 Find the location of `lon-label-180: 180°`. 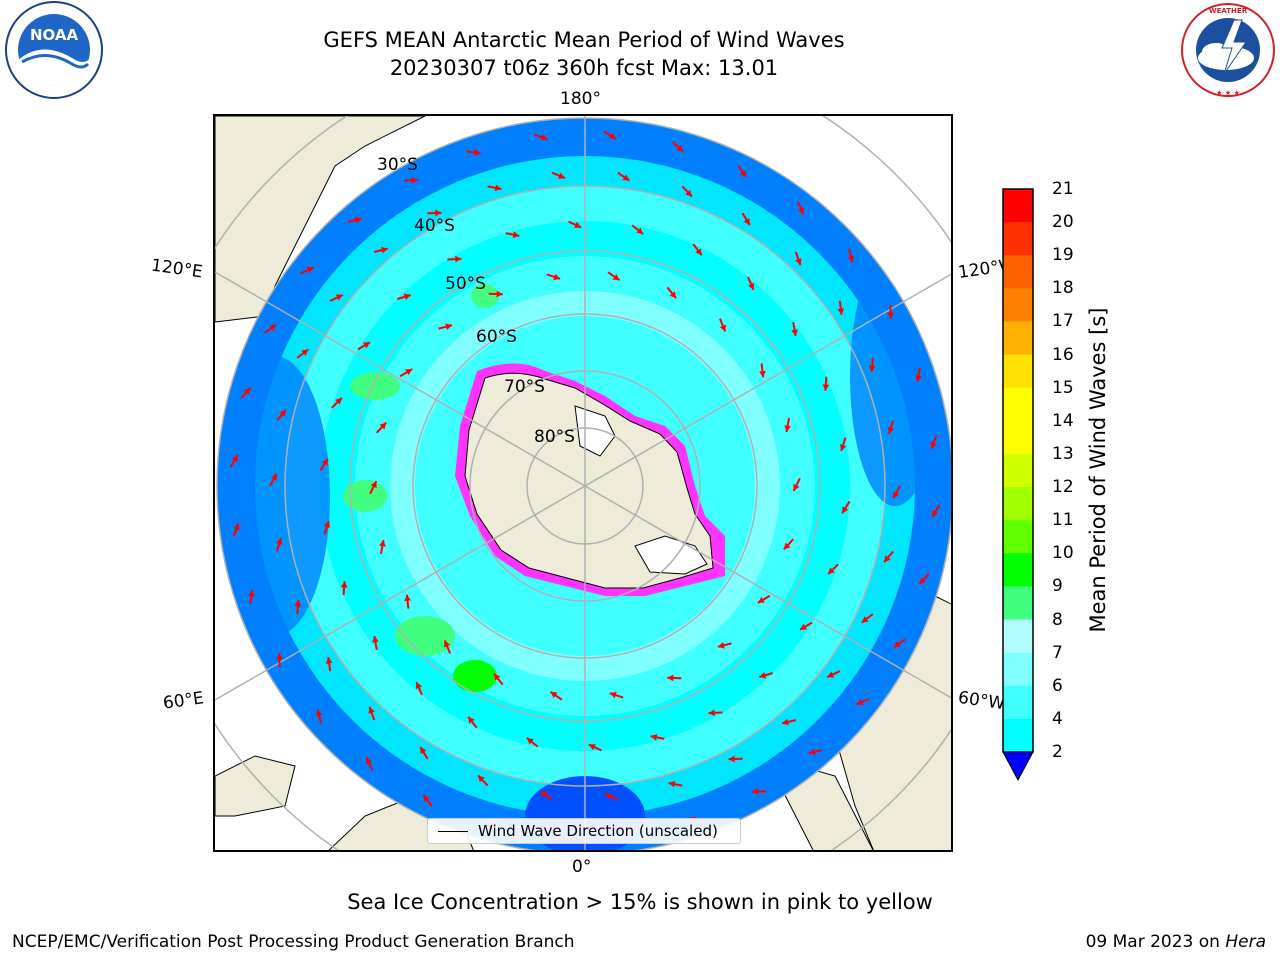

lon-label-180: 180° is located at coordinates (580, 99).